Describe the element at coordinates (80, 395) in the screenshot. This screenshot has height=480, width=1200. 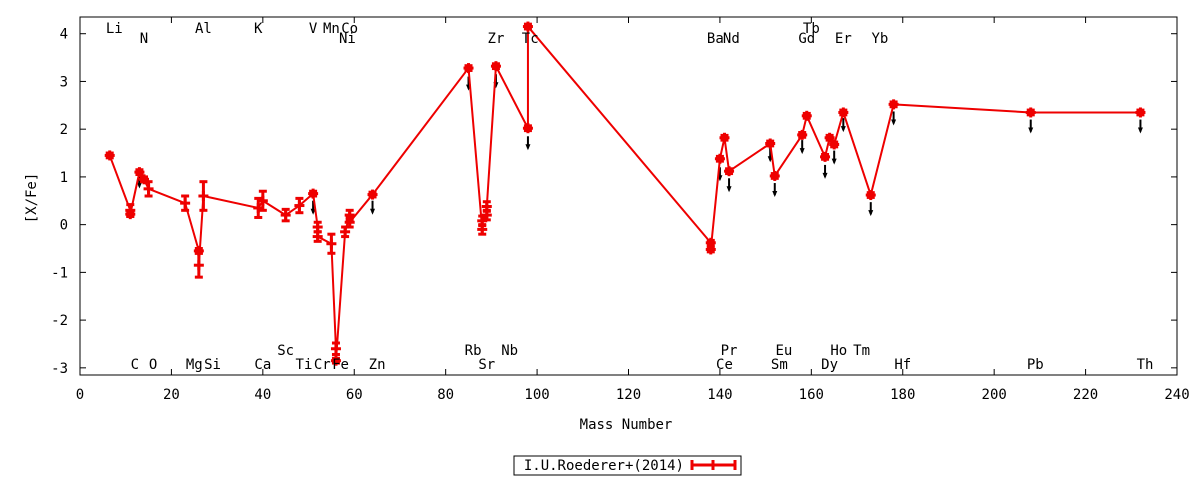
I see `x-tick-label: 0` at that location.